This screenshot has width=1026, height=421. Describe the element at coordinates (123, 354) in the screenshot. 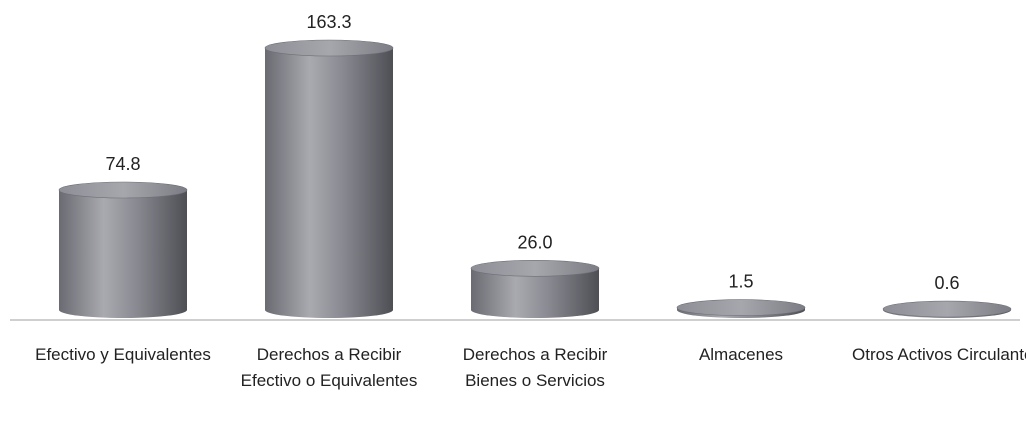

I see `category-label: Efectivo y Equivalentes` at that location.